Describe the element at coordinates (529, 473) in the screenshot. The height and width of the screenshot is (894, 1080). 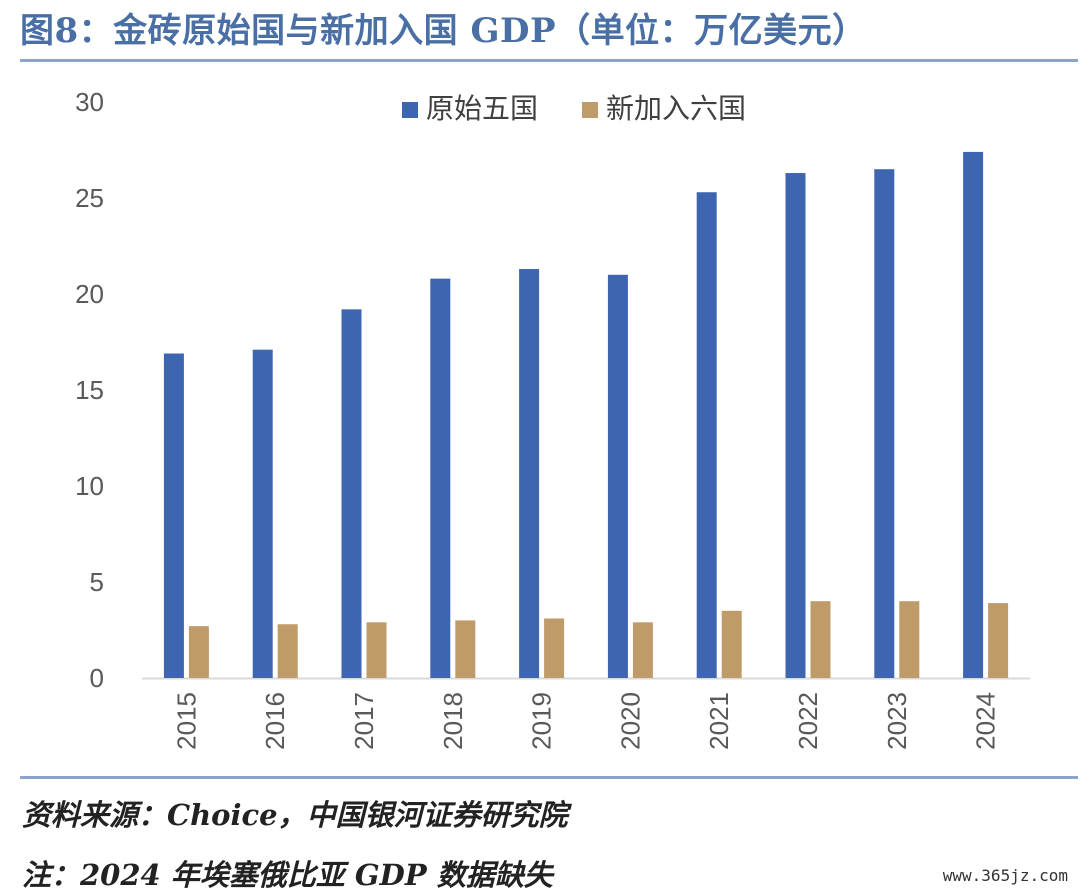
I see `bar-original-2019` at that location.